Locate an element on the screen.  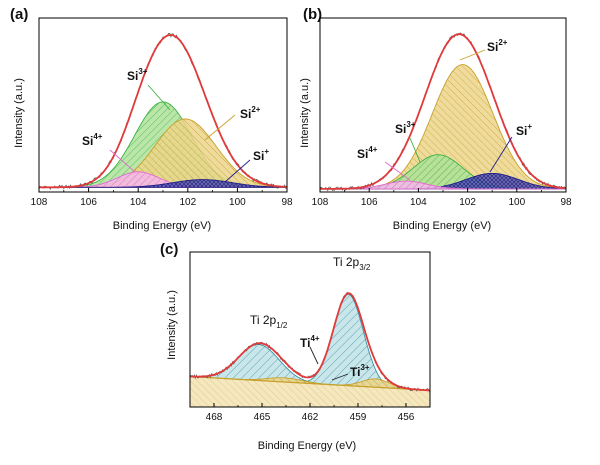
panel-c-plot: 468 465 462 459 456 Ti 2p3/2 Ti 2p1/2 Ti4+ Ti3+ is located at coordinates (310, 337).